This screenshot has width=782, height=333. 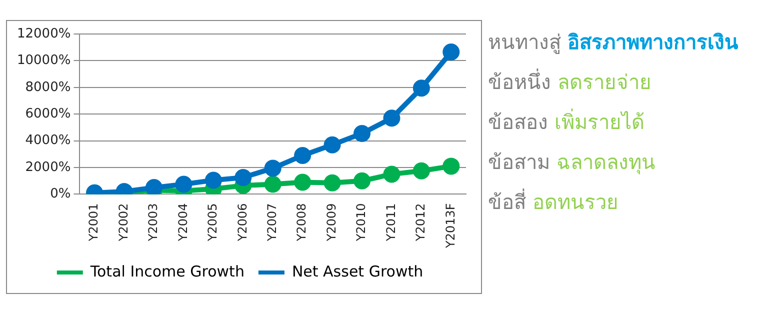 What do you see at coordinates (93, 222) in the screenshot?
I see `x-tick-label: Y2001` at bounding box center [93, 222].